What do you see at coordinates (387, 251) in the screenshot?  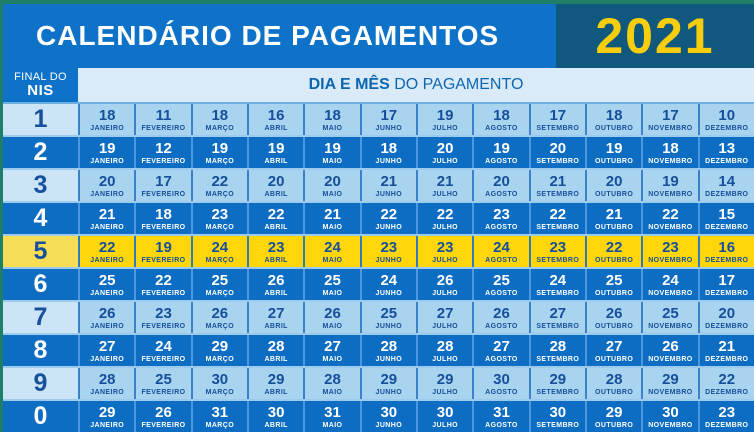 I see `payment-cell: 23 JUNHO` at bounding box center [387, 251].